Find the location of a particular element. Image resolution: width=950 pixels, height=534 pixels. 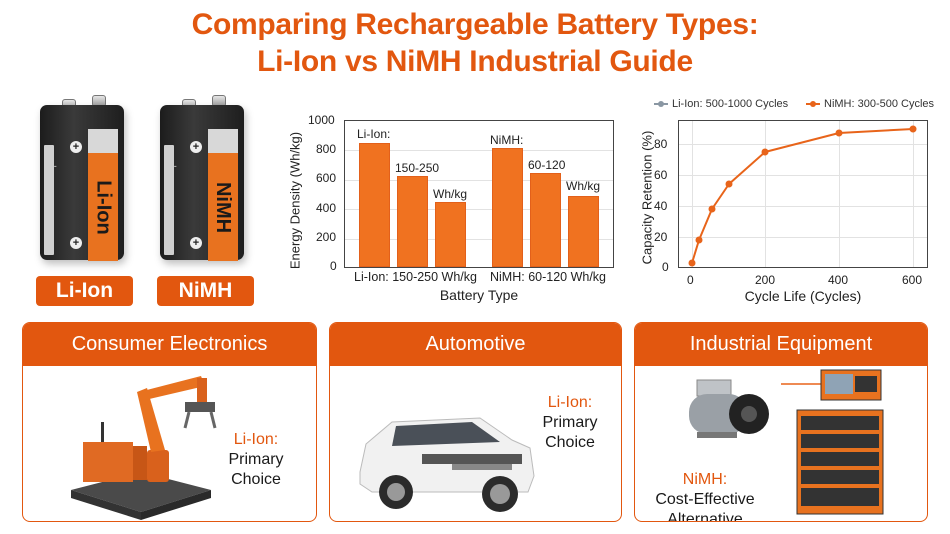

x-group-label: Li-Ion: 150-250 Wh/kg is located at coordinates (415, 277).